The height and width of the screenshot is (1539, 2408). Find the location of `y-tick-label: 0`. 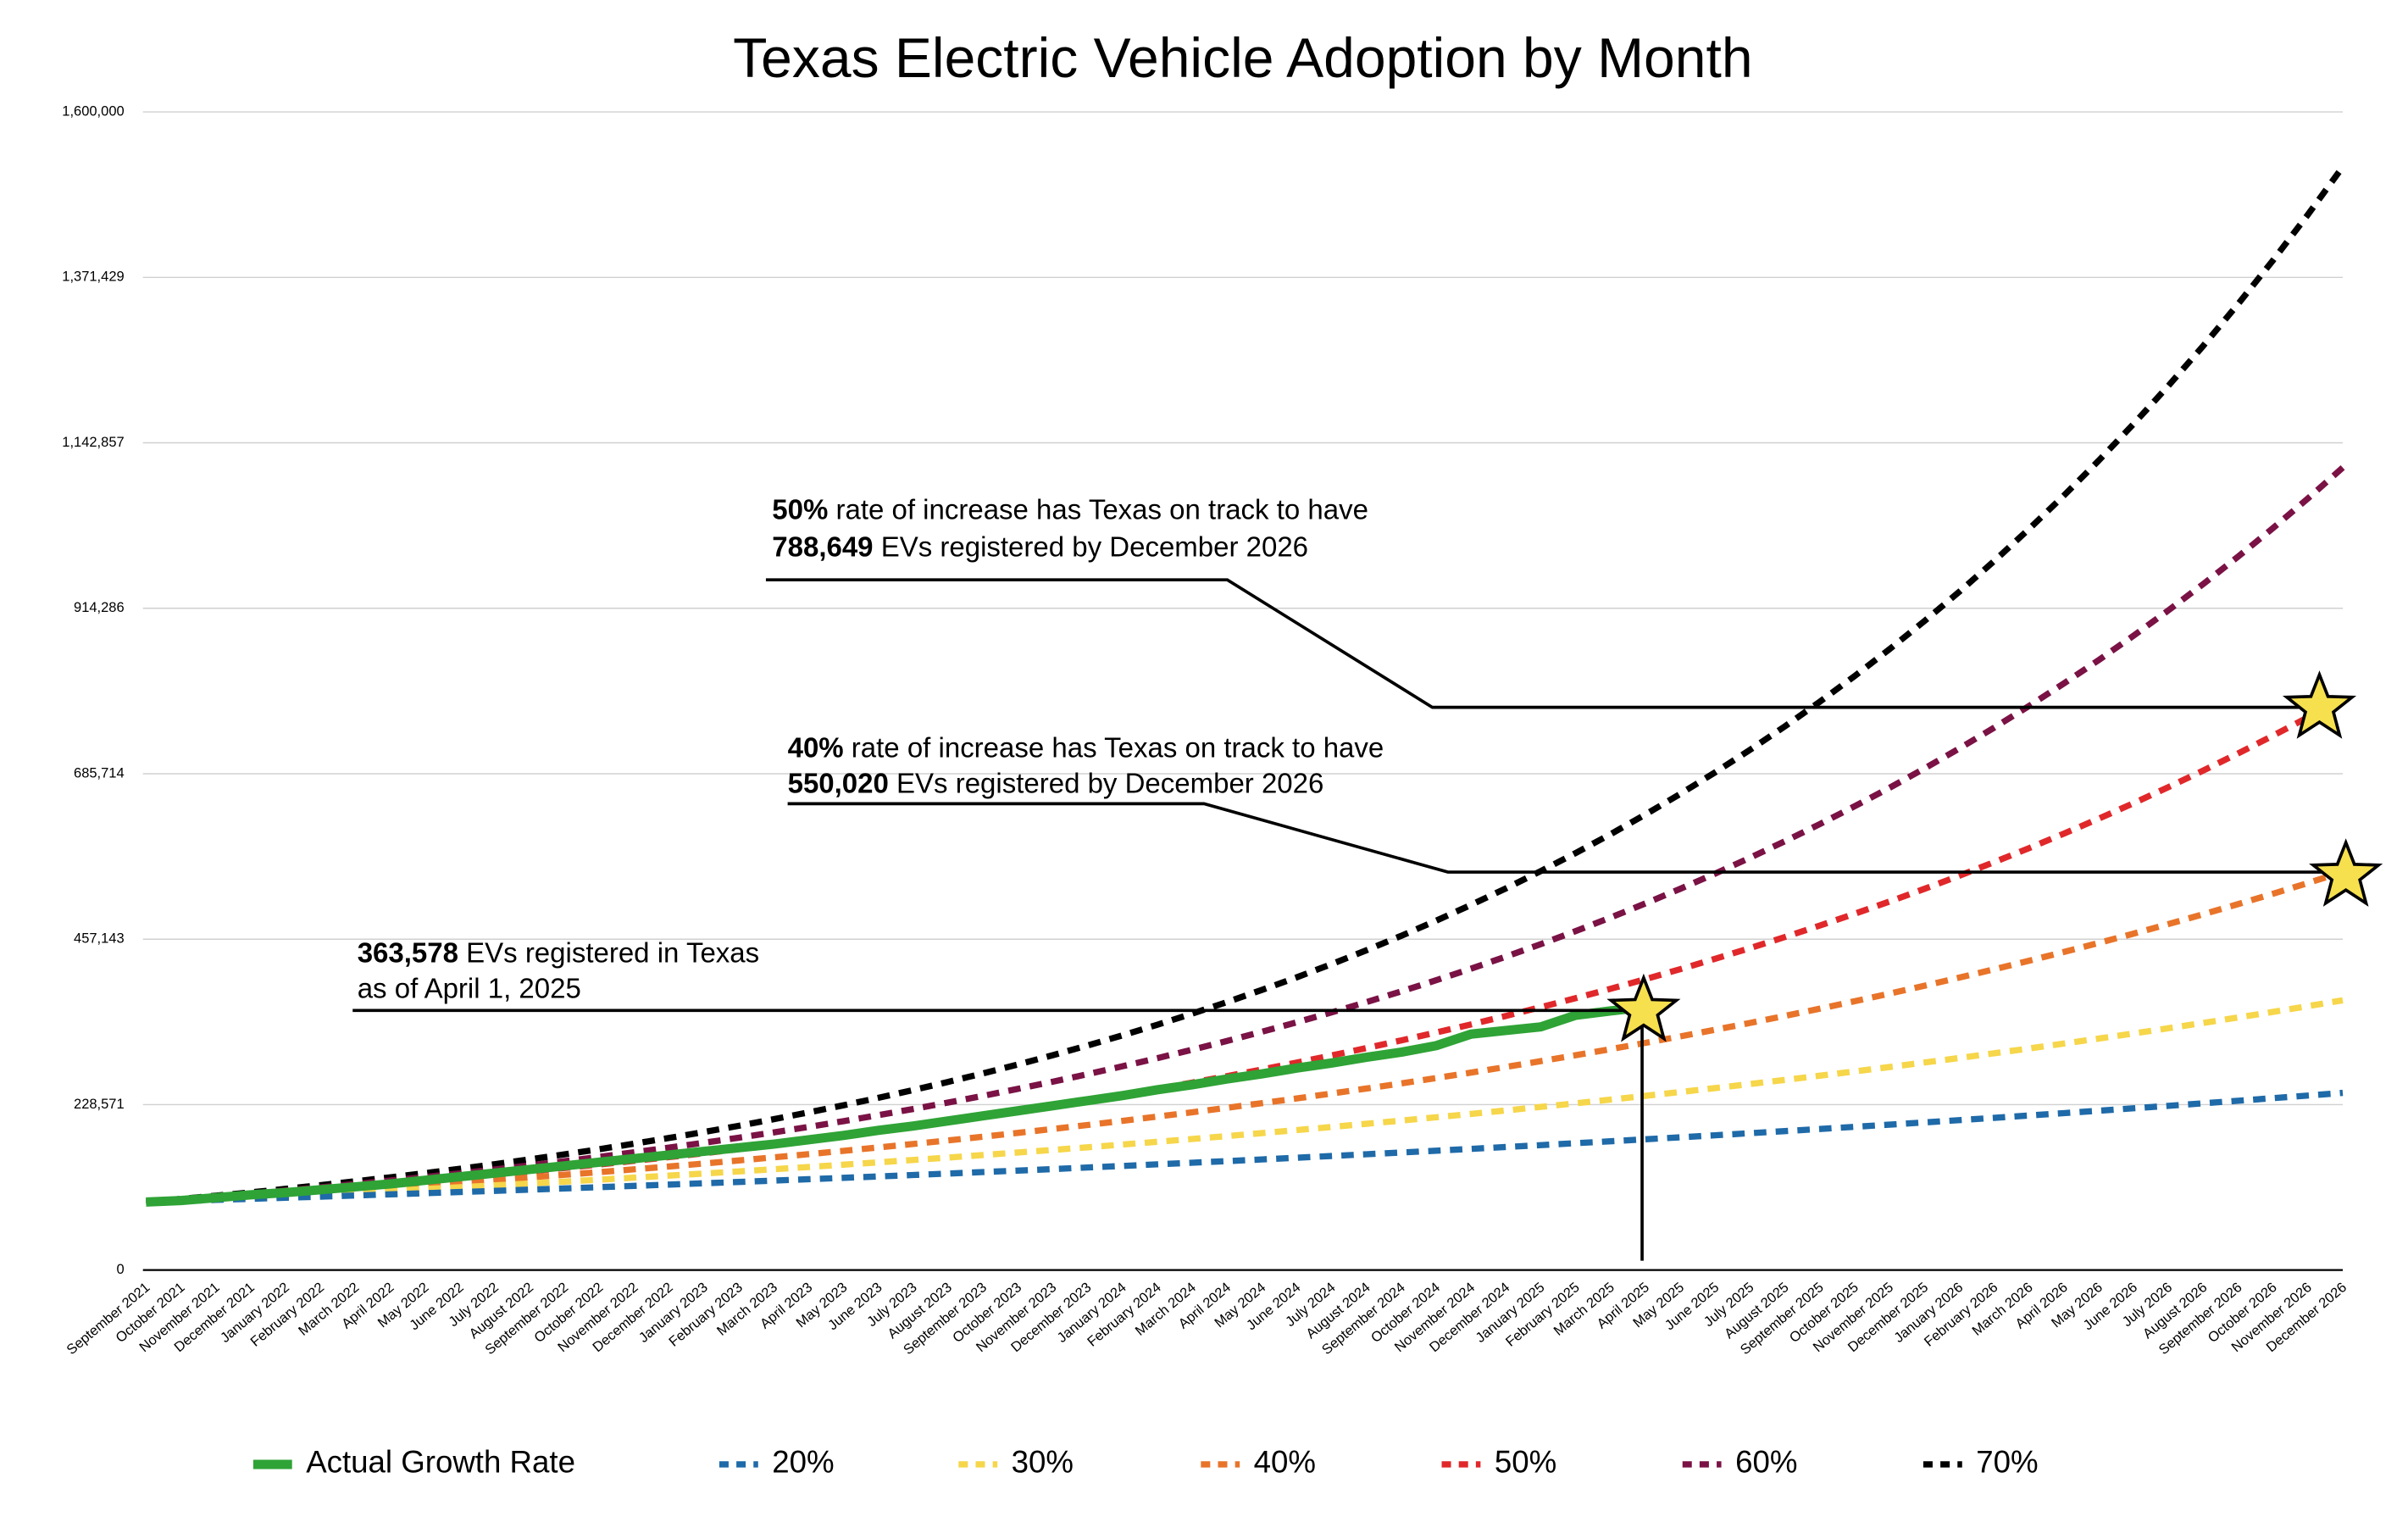

y-tick-label: 0 is located at coordinates (120, 1269).